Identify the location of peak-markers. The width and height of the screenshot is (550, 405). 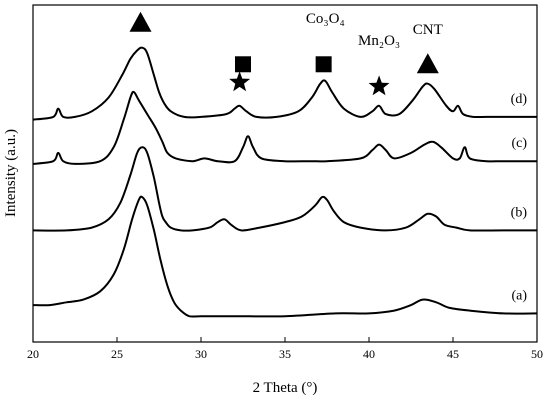
(284, 53).